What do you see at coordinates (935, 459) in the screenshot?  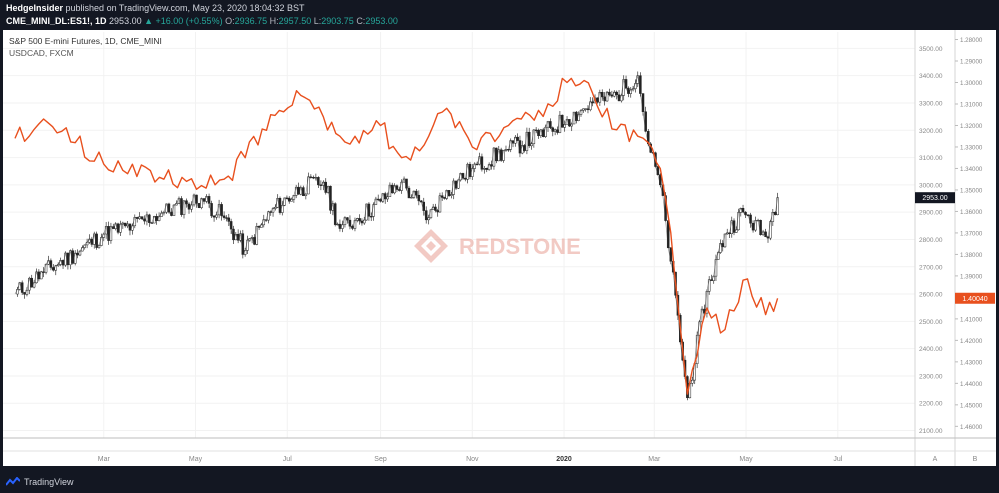 I see `axis-a-label: A` at bounding box center [935, 459].